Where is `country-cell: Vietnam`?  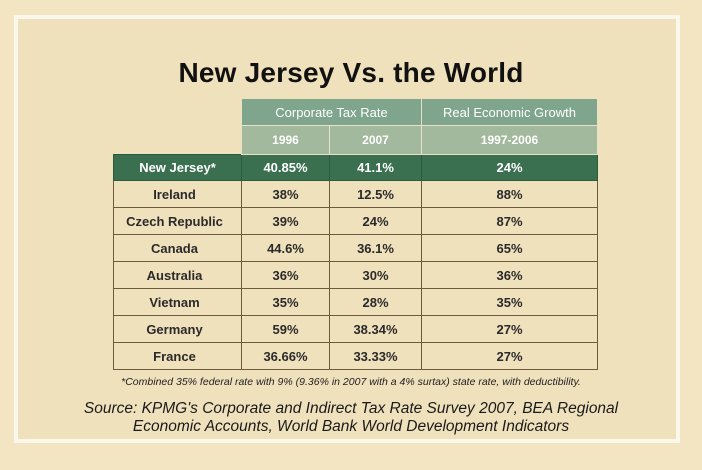 country-cell: Vietnam is located at coordinates (177, 302).